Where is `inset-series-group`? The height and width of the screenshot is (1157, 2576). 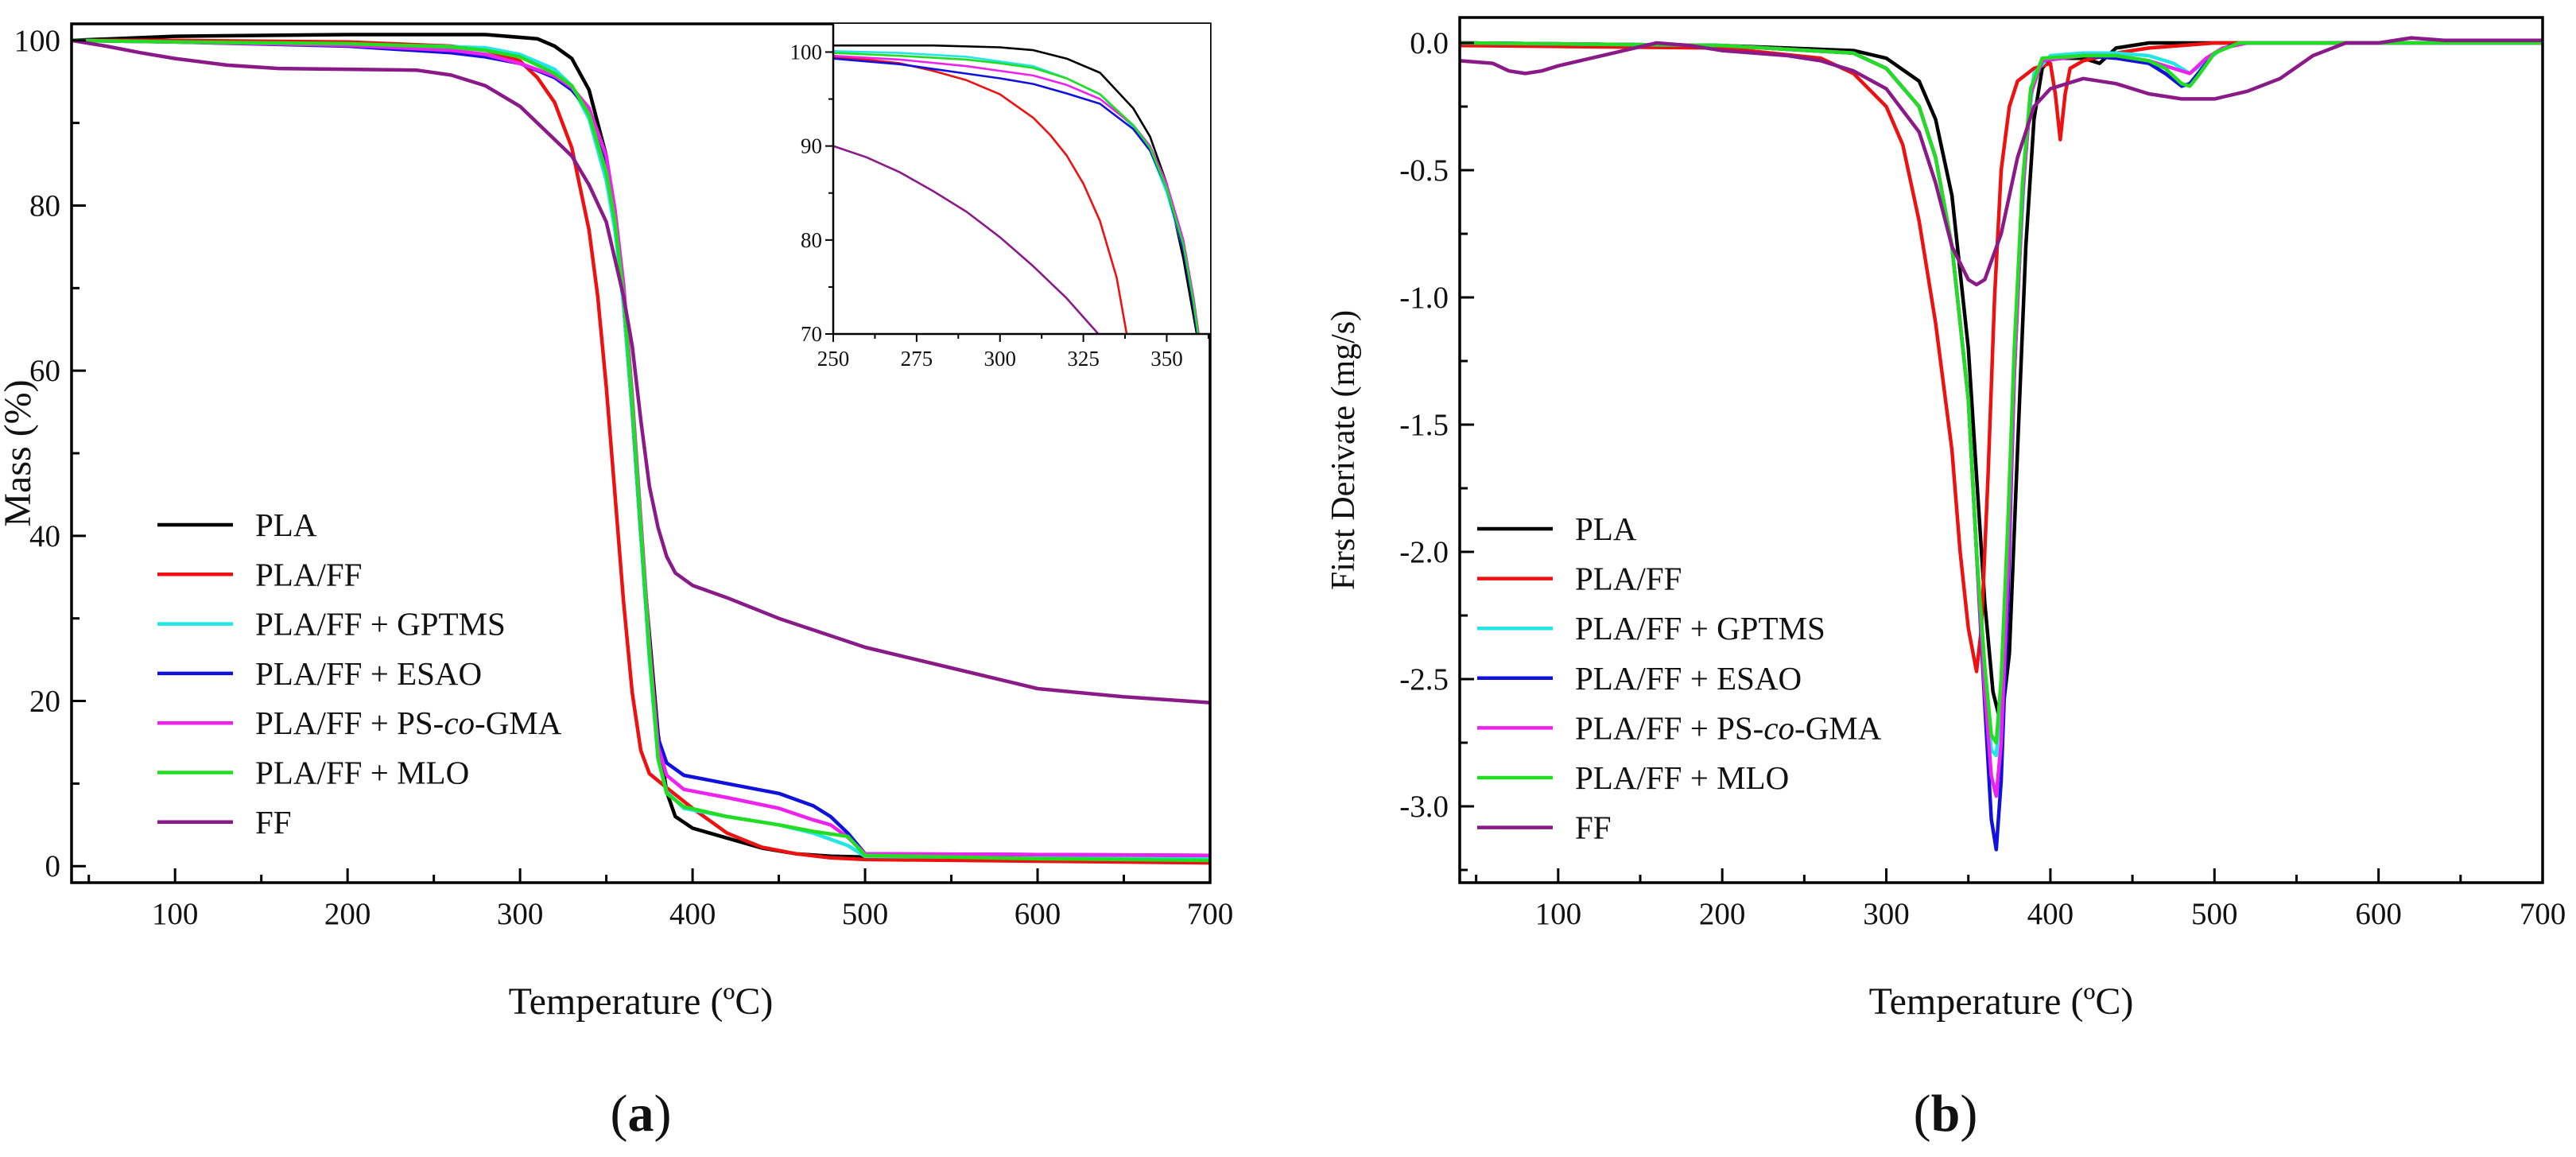 inset-series-group is located at coordinates (1017, 189).